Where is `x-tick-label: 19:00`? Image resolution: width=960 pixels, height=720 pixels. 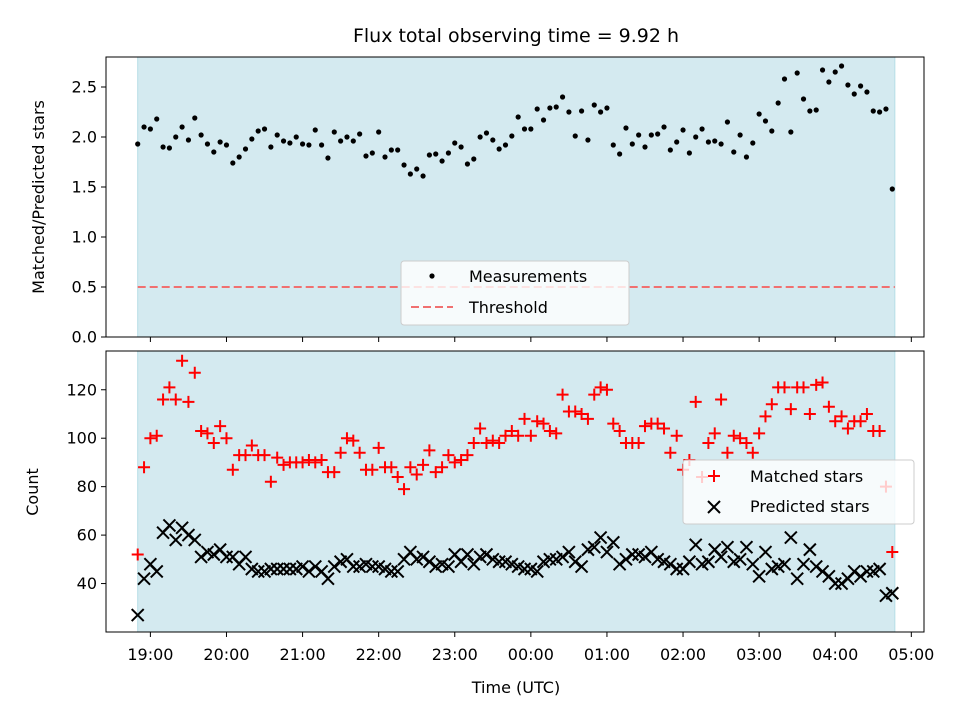 x-tick-label: 19:00 is located at coordinates (150, 654).